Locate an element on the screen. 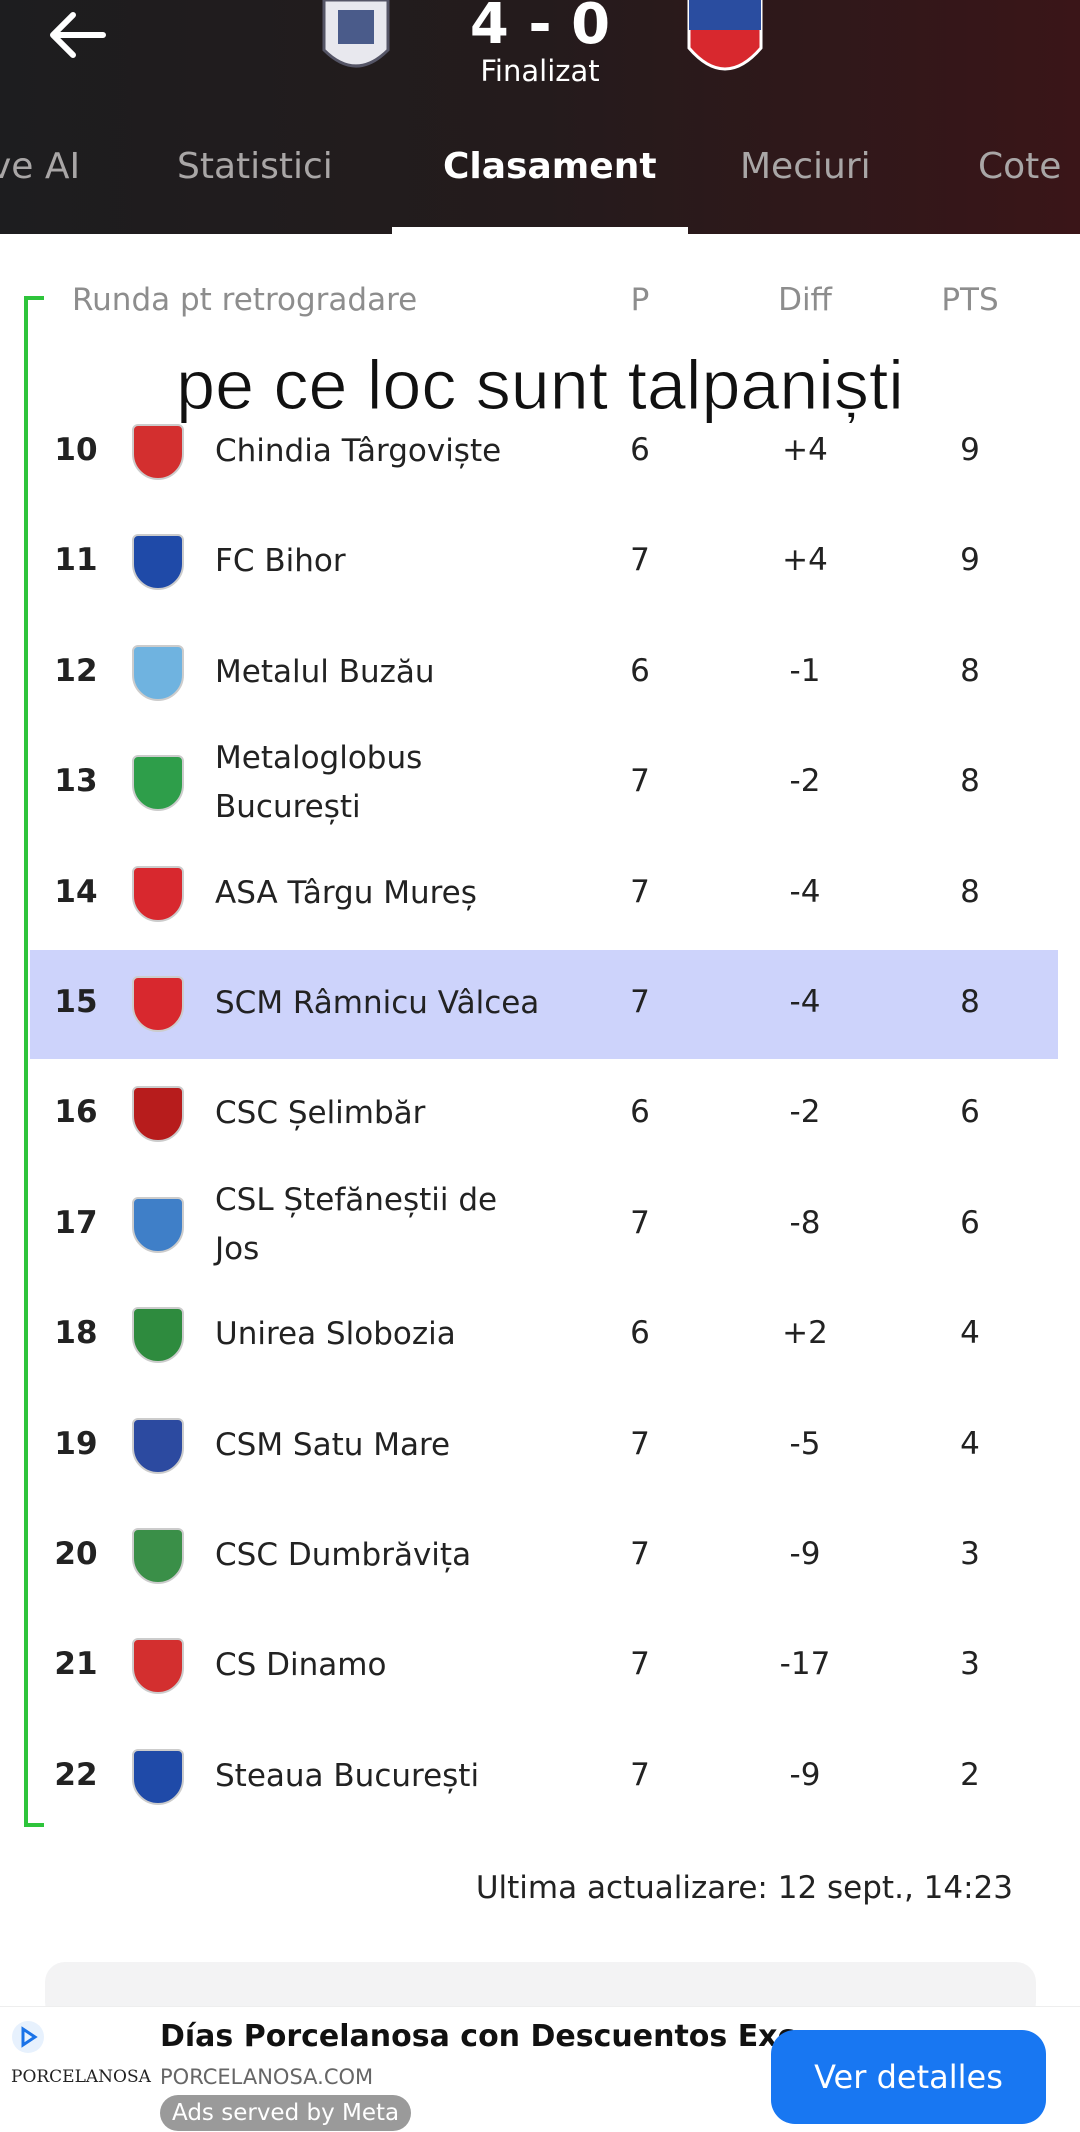  highlight-row is located at coordinates (544, 1004).